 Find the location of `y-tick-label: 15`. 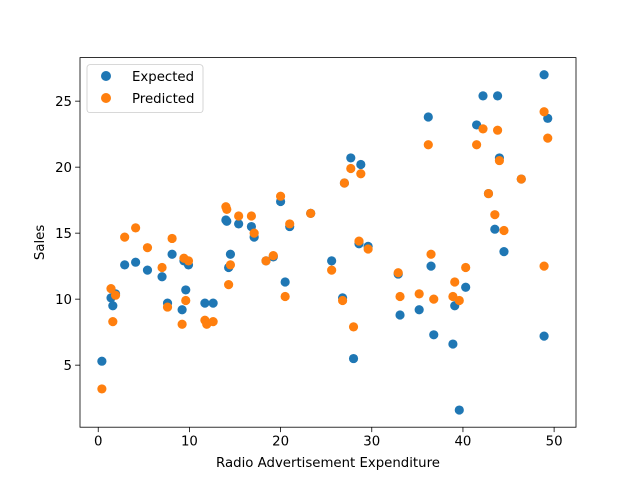

y-tick-label: 15 is located at coordinates (63, 234).